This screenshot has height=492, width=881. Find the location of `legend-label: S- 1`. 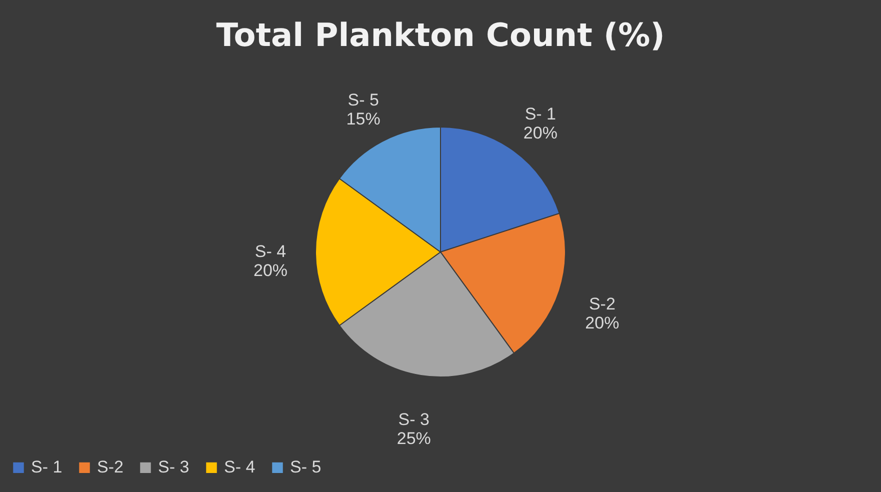

legend-label: S- 1 is located at coordinates (46, 467).